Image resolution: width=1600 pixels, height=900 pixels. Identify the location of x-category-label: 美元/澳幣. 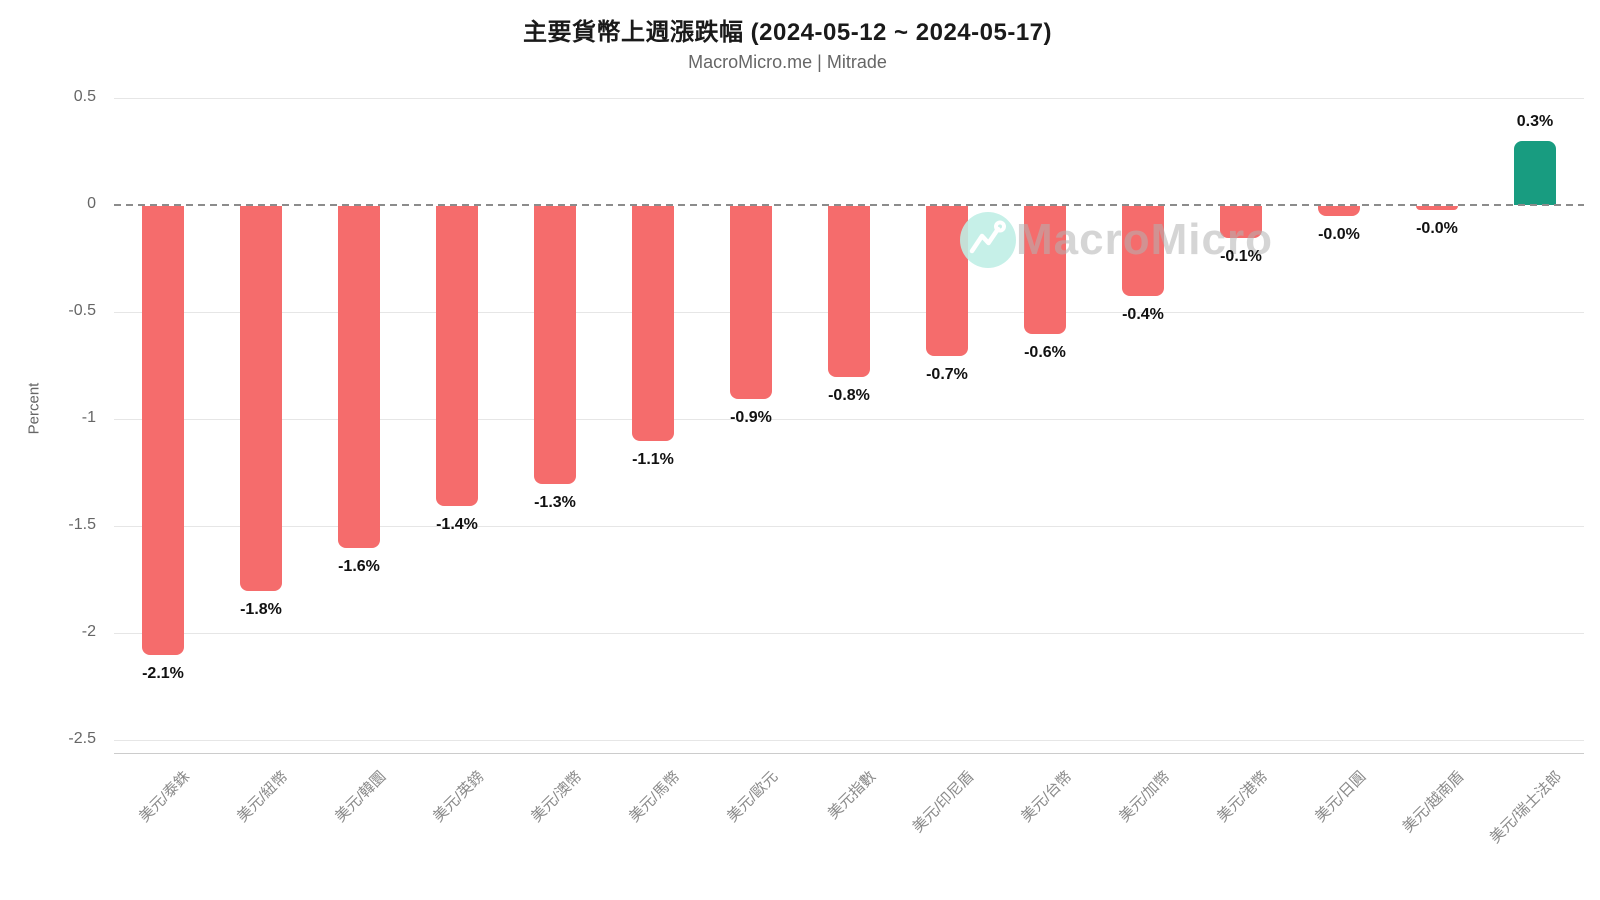
(556, 797).